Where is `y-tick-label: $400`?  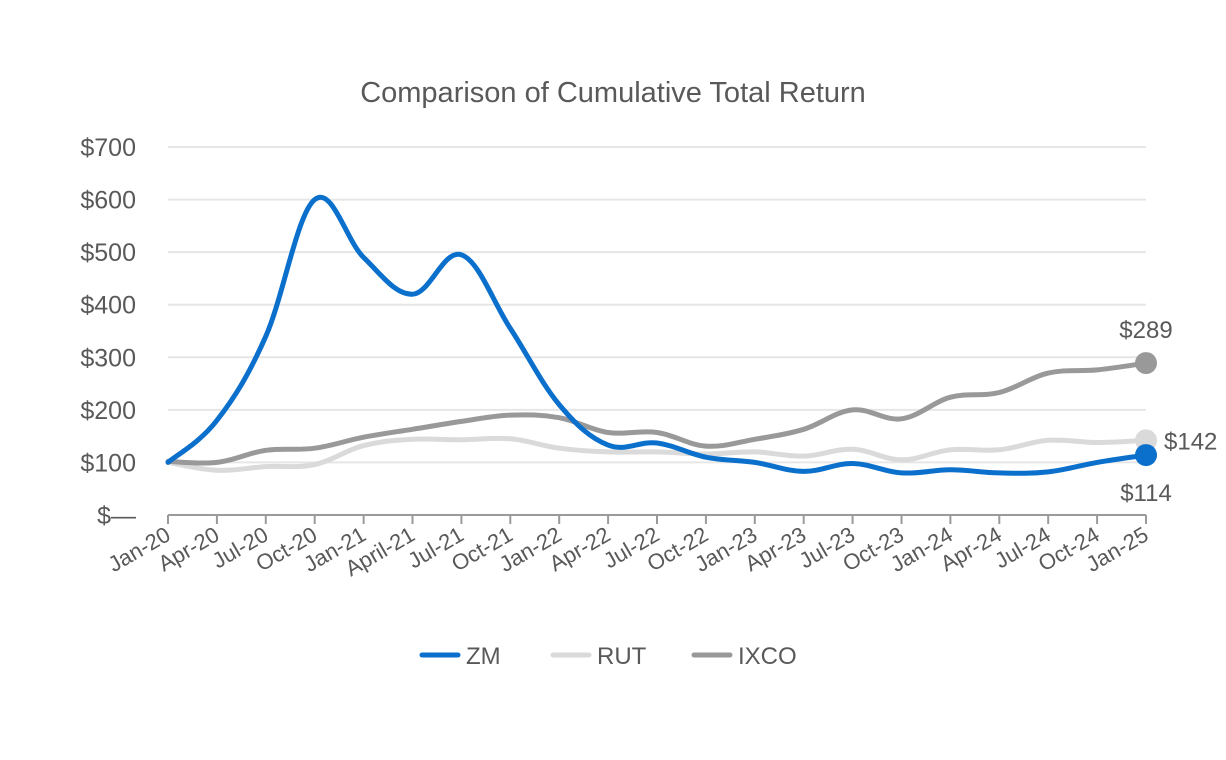
y-tick-label: $400 is located at coordinates (108, 306).